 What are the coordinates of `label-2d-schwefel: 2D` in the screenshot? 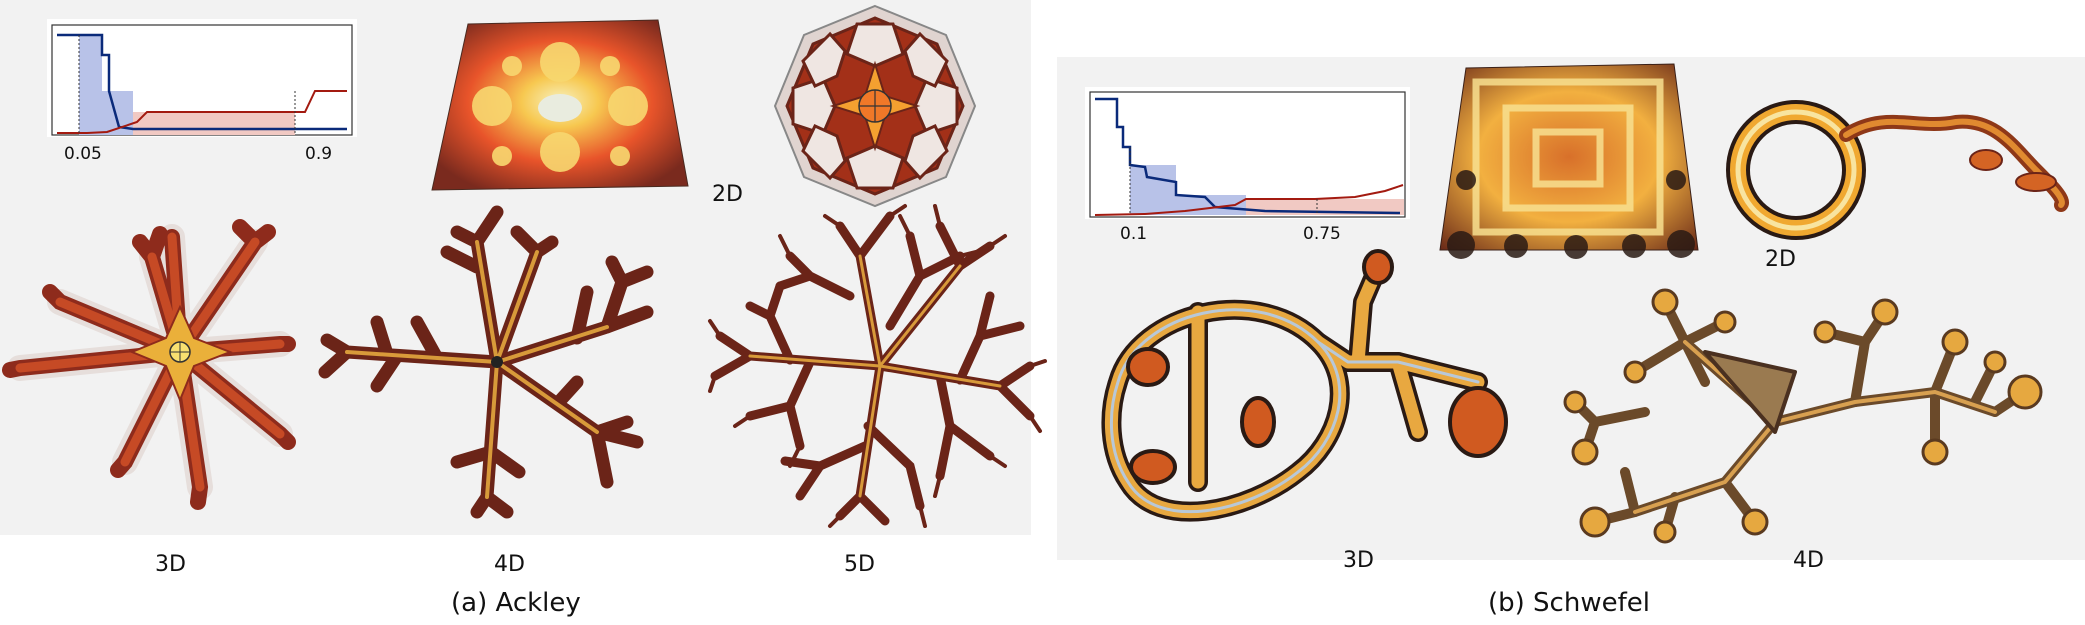 It's located at (1780, 259).